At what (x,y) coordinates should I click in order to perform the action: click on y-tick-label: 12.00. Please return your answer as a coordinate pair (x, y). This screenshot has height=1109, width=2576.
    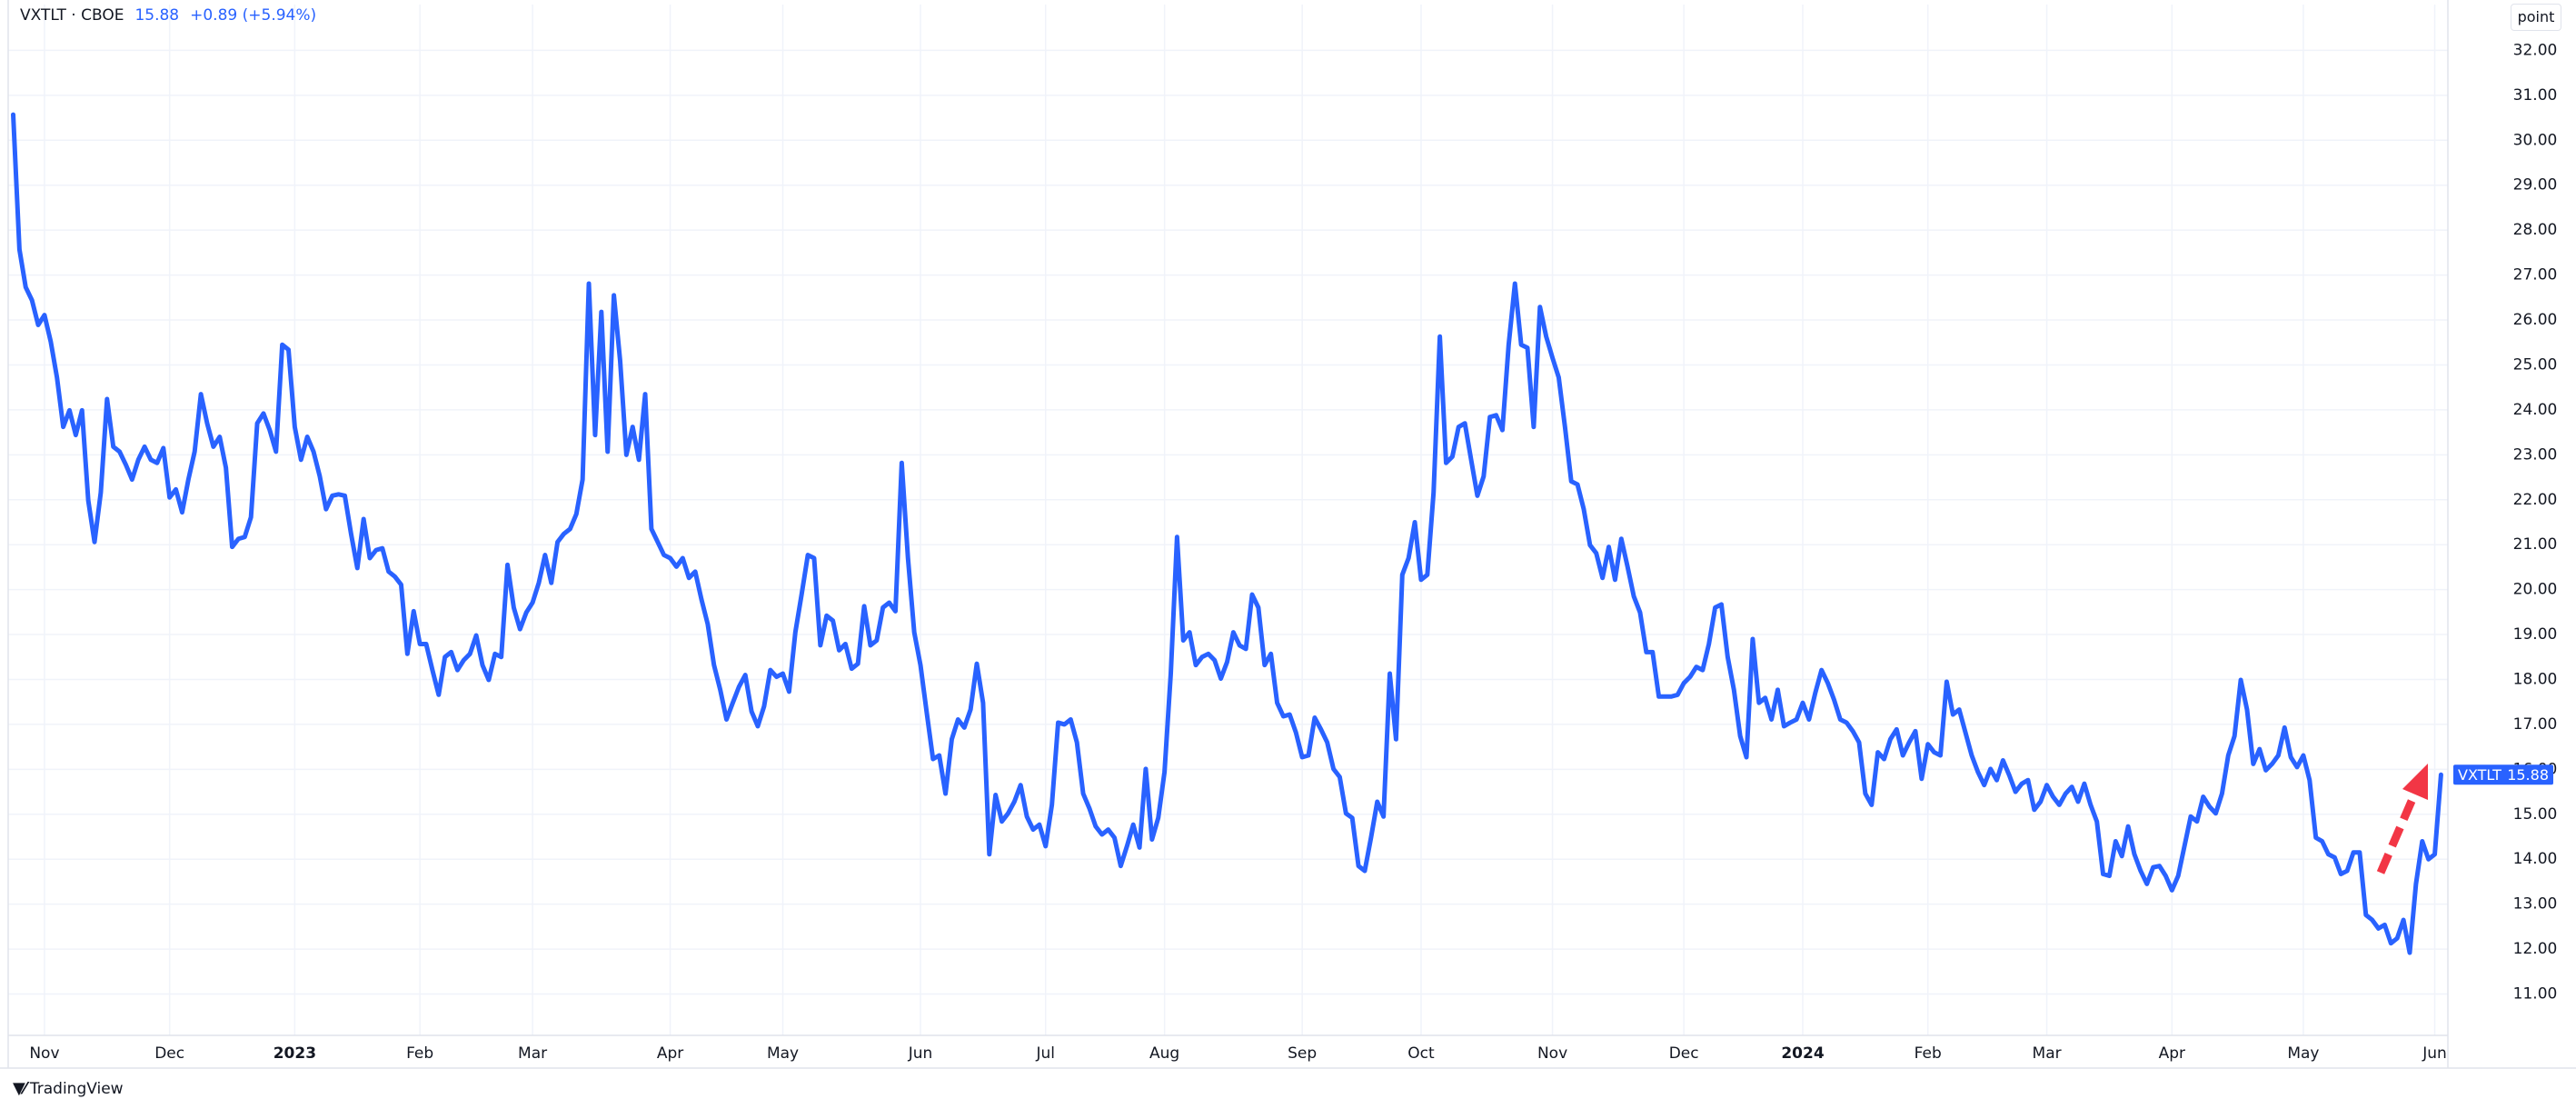
    Looking at the image, I should click on (2535, 949).